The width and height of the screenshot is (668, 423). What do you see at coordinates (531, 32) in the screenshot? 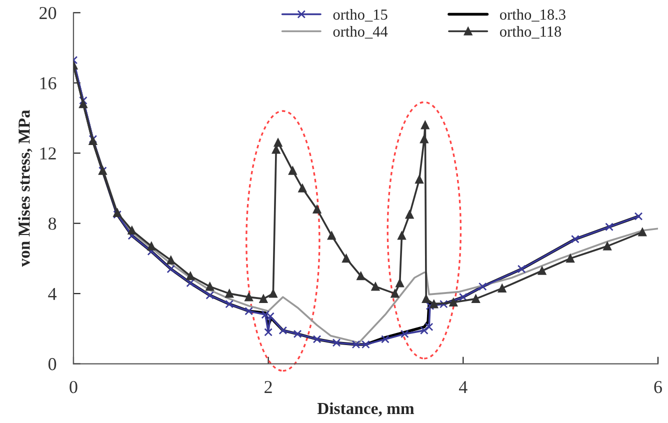
I see `legend-label: ortho_118` at bounding box center [531, 32].